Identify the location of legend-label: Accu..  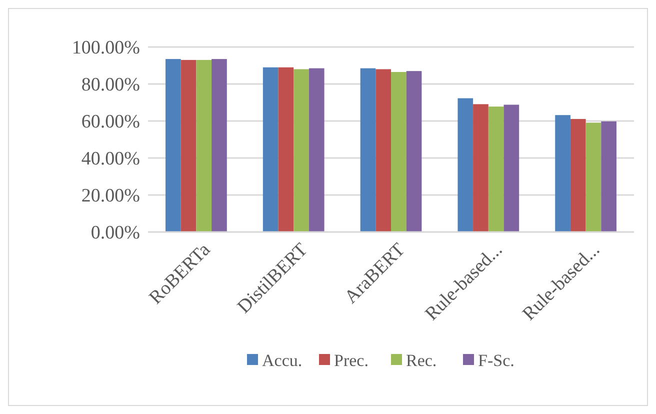
(282, 360).